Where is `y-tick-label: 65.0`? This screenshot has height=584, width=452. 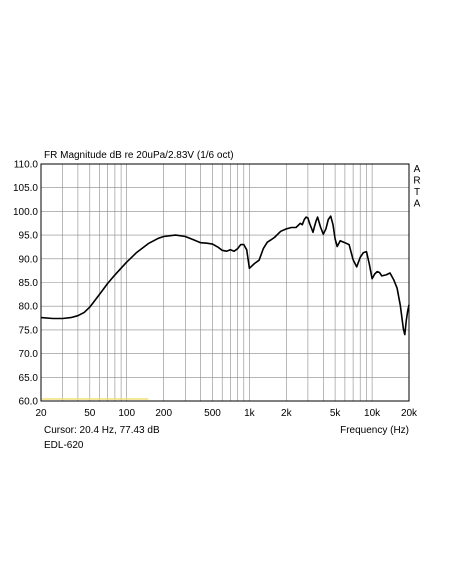 y-tick-label: 65.0 is located at coordinates (29, 378).